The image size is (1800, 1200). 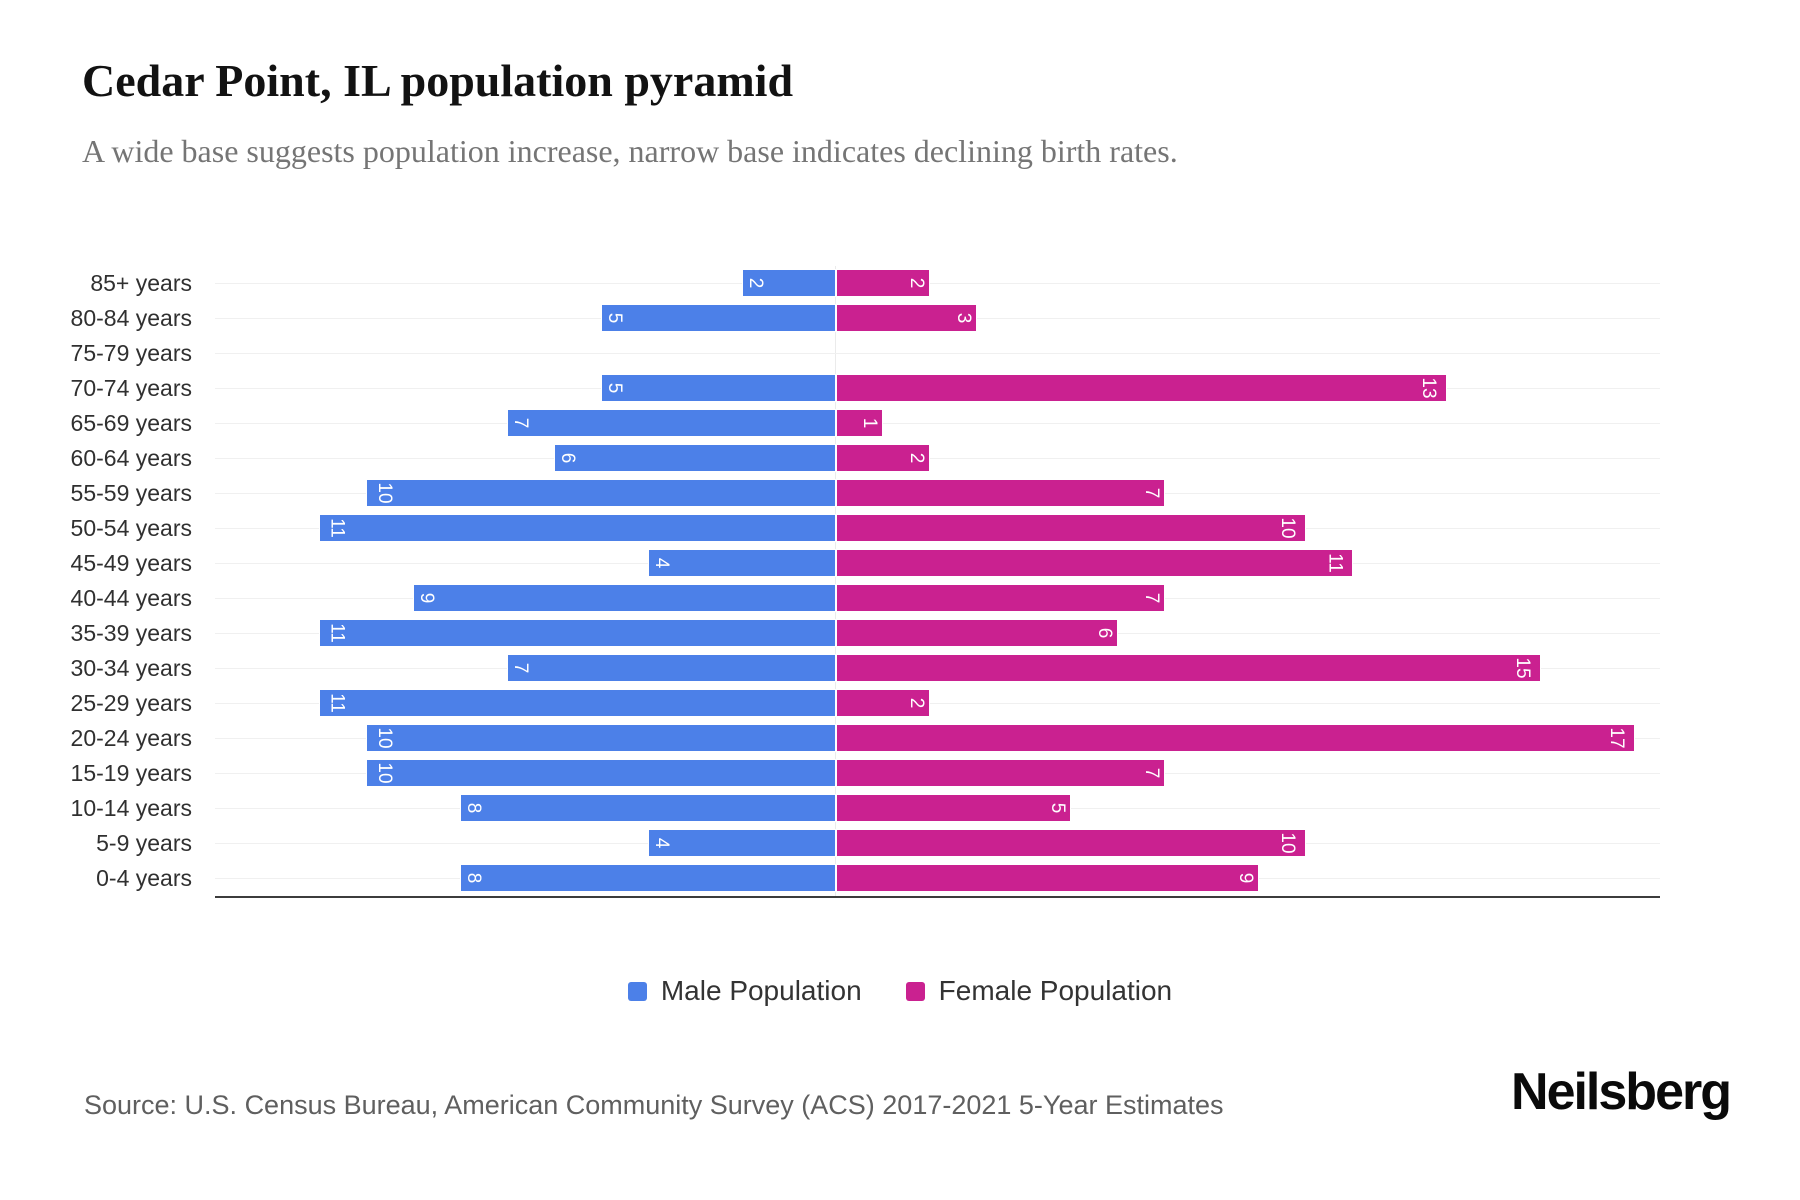 I want to click on male-bar: 9, so click(x=624, y=598).